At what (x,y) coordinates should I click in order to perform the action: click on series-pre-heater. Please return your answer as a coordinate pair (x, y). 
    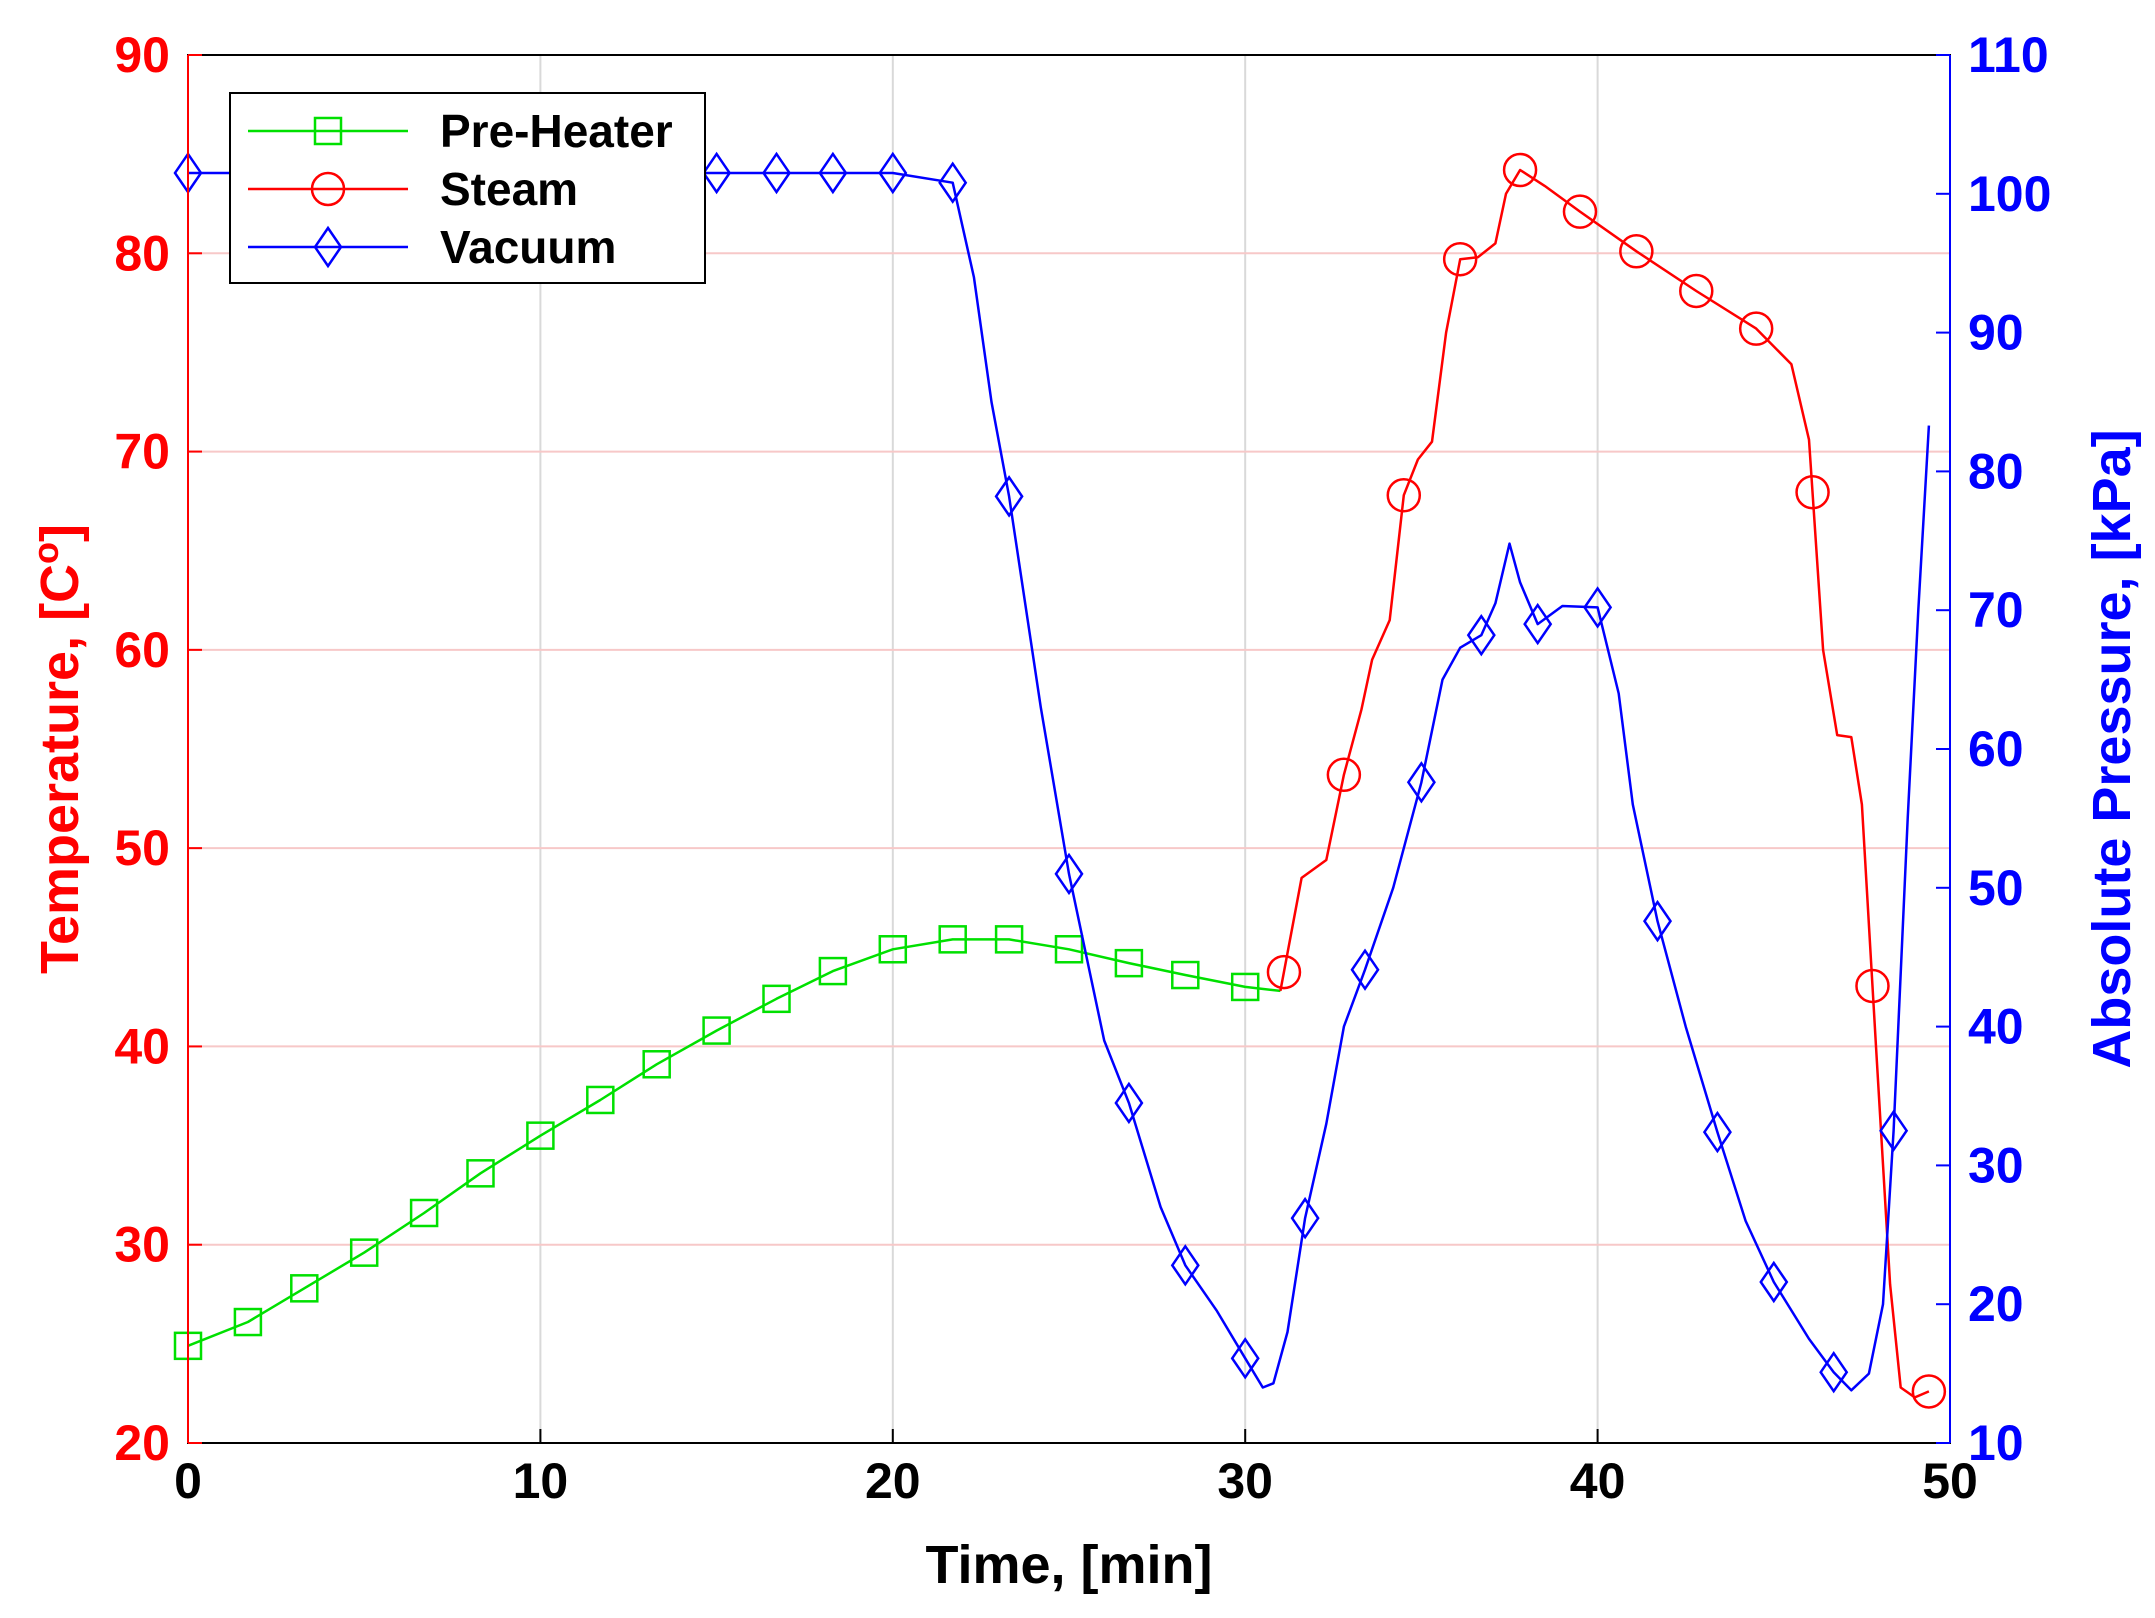
    Looking at the image, I should click on (727, 1143).